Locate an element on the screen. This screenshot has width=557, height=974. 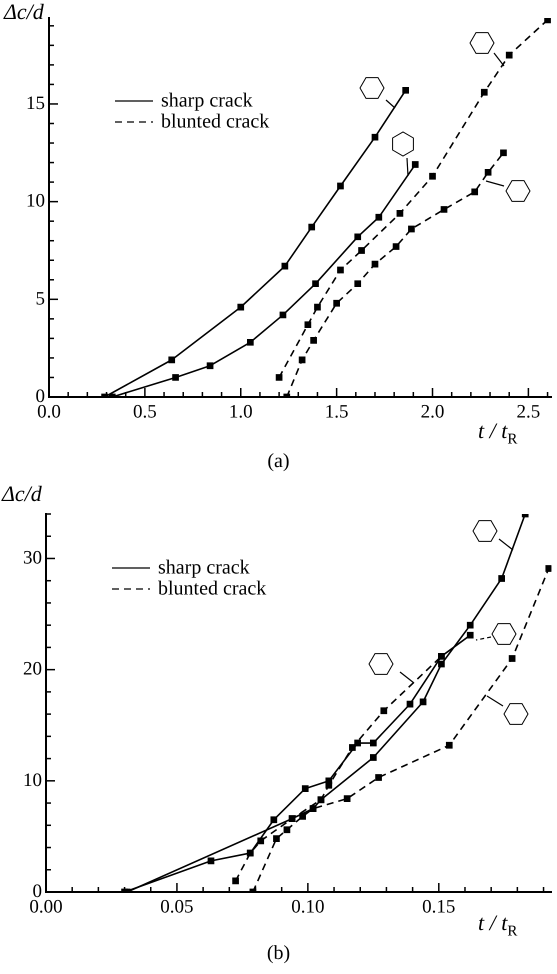
text: (a) is located at coordinates (278, 461).